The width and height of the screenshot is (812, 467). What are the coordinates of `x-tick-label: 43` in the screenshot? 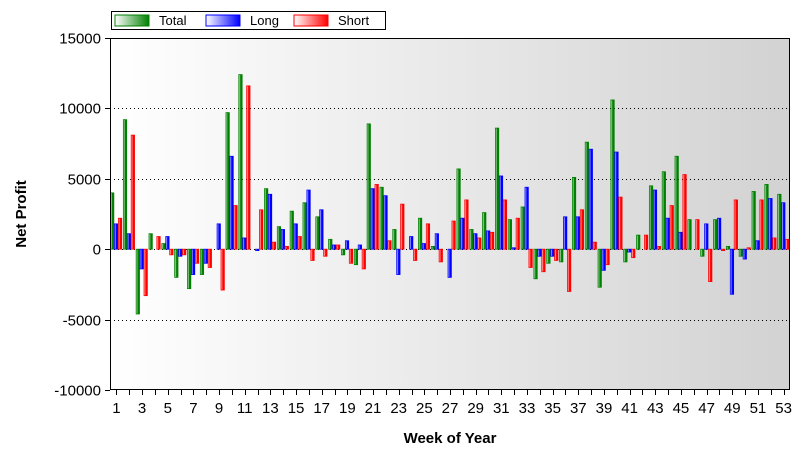 It's located at (655, 408).